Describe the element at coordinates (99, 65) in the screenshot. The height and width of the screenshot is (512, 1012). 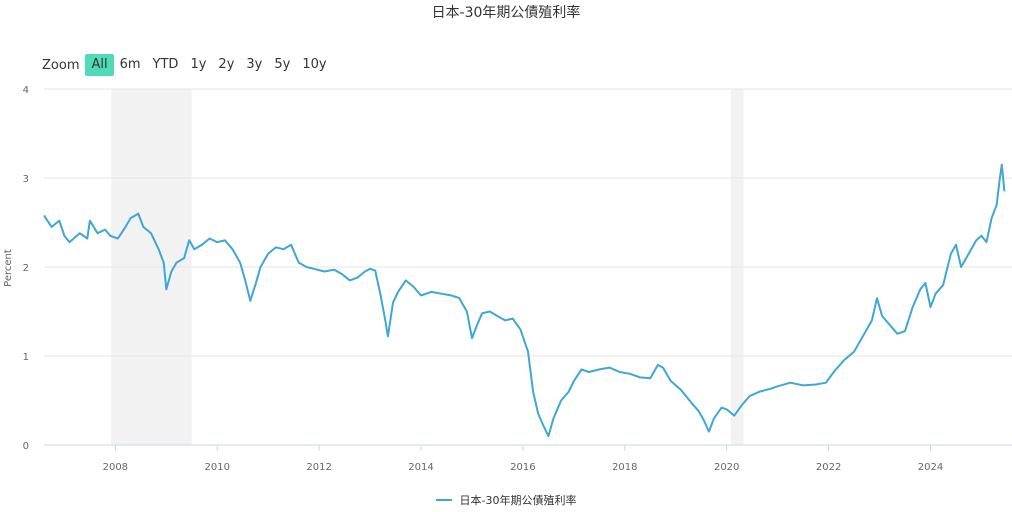
I see `zoom-all-button: All` at that location.